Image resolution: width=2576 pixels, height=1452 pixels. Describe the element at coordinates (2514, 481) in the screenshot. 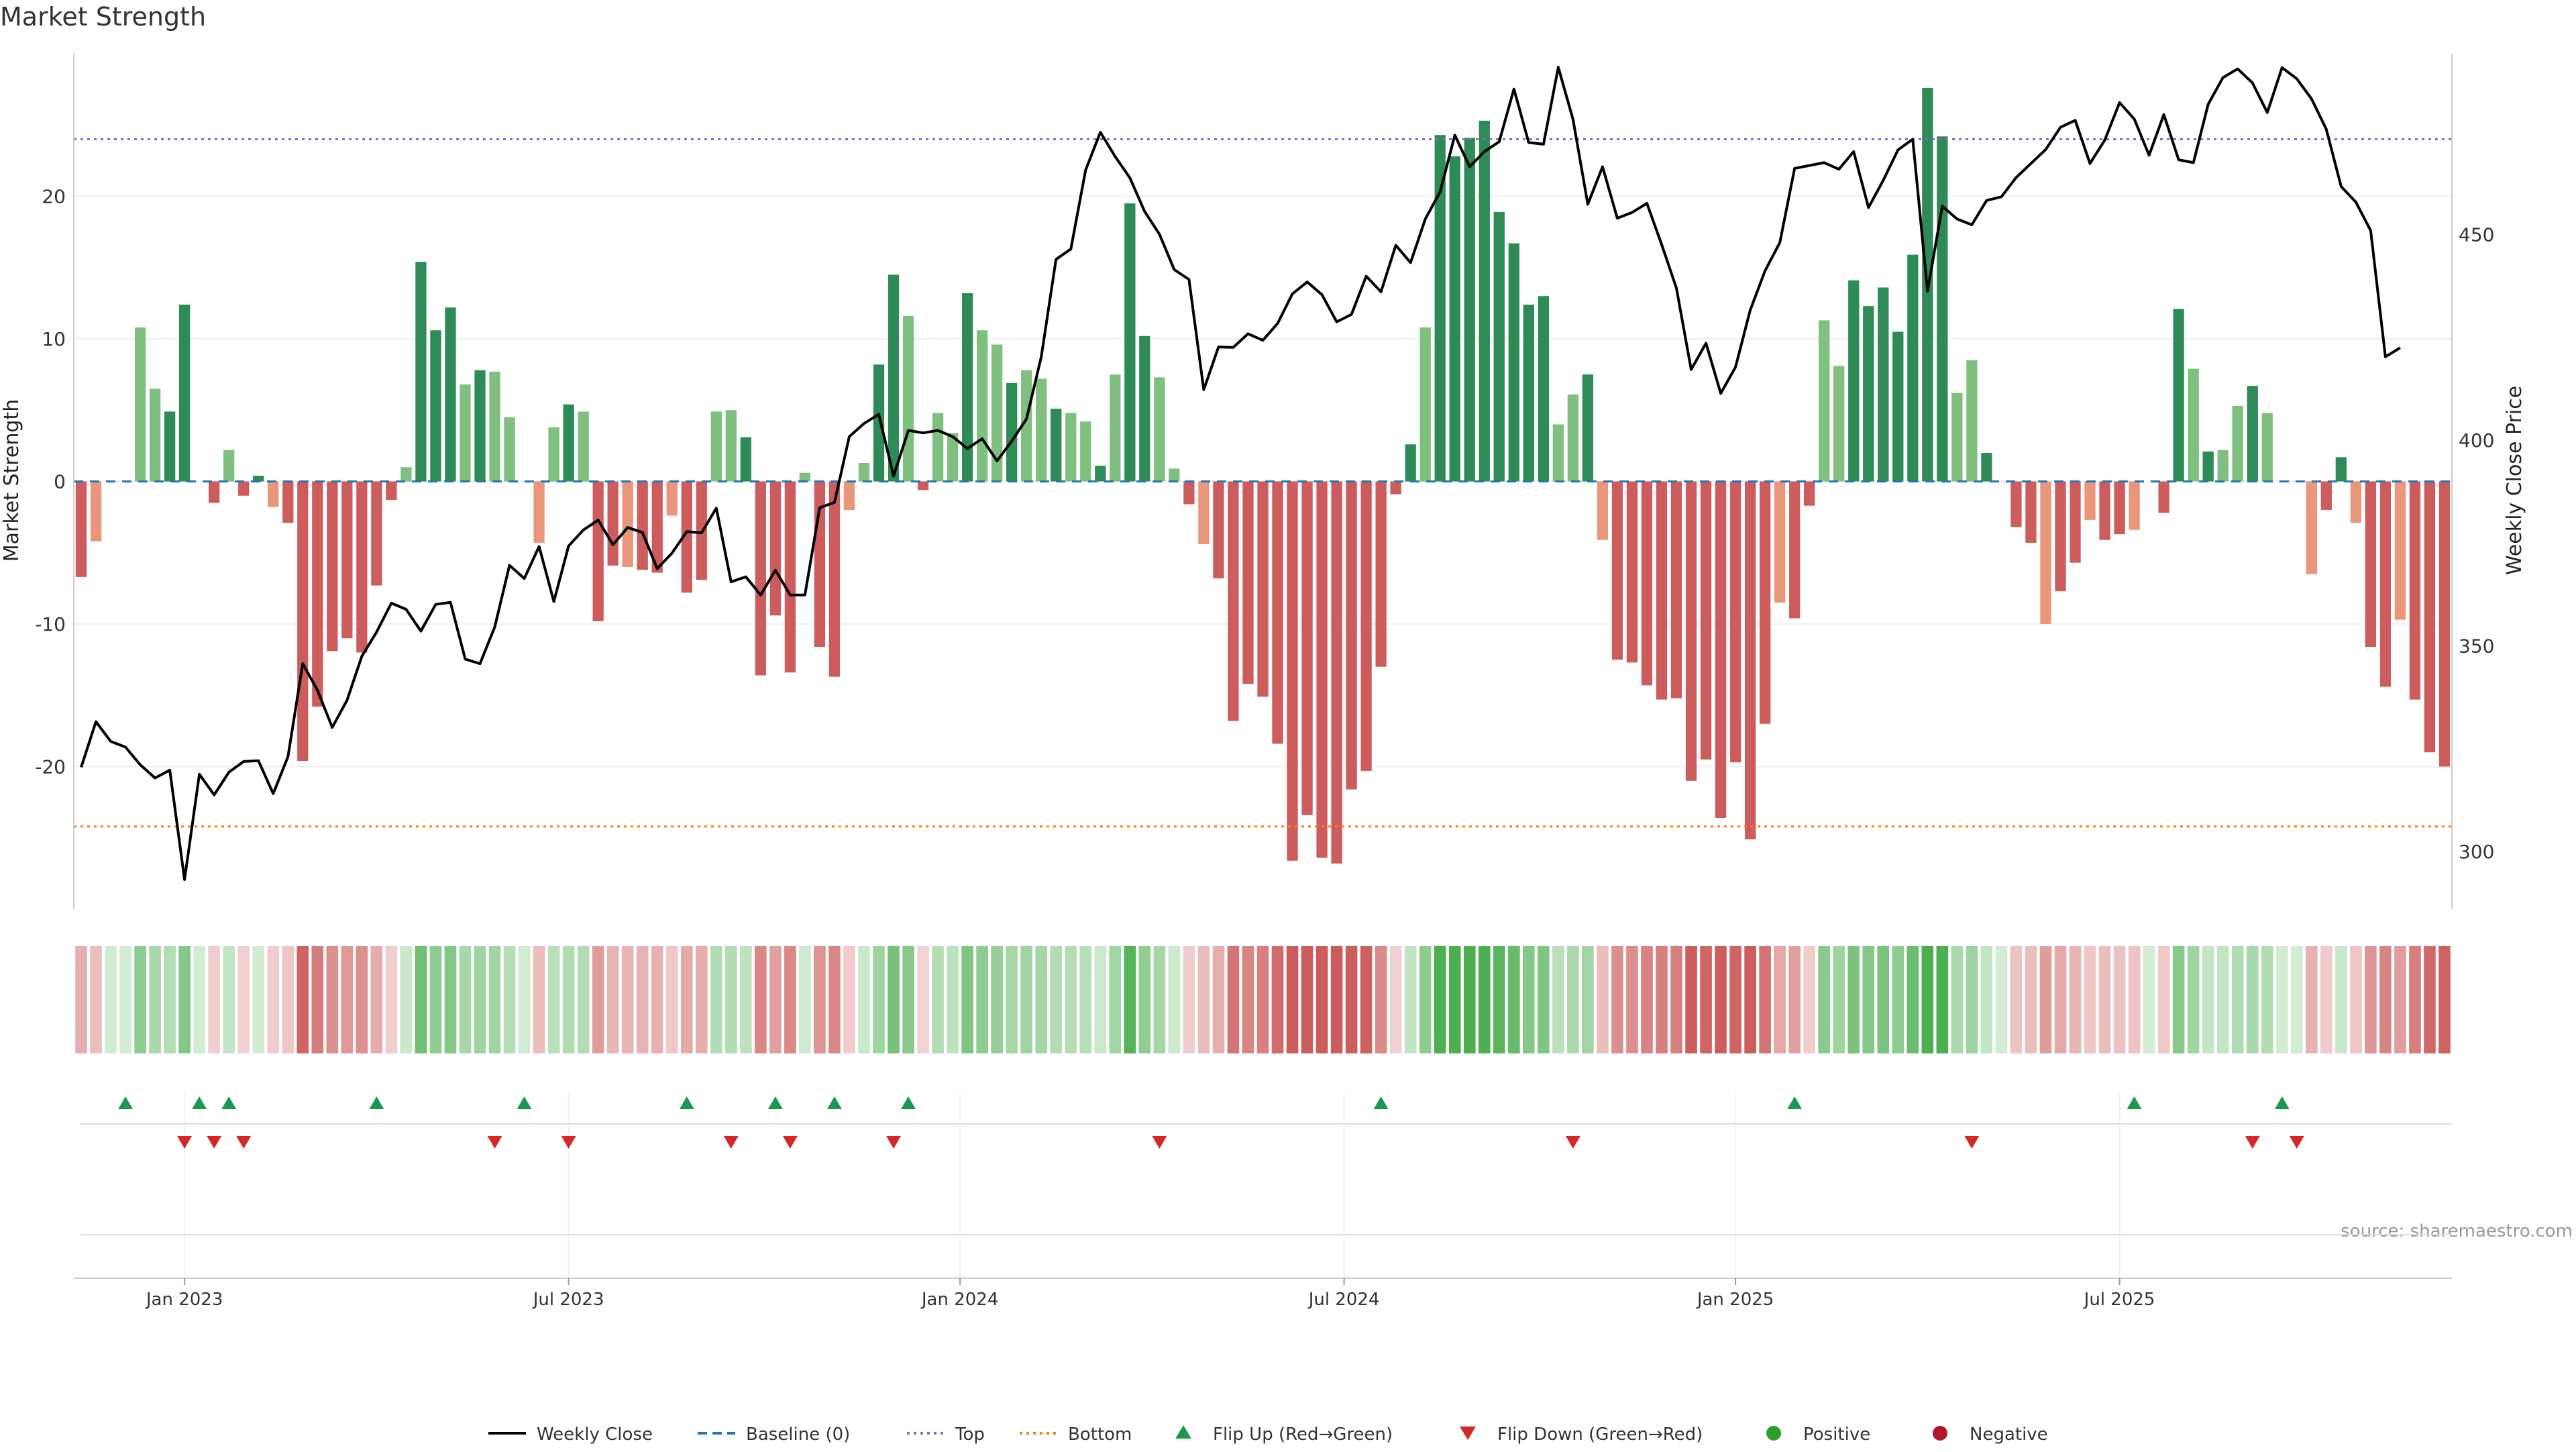

I see `y2-axis-label: Weekly Close Price` at that location.